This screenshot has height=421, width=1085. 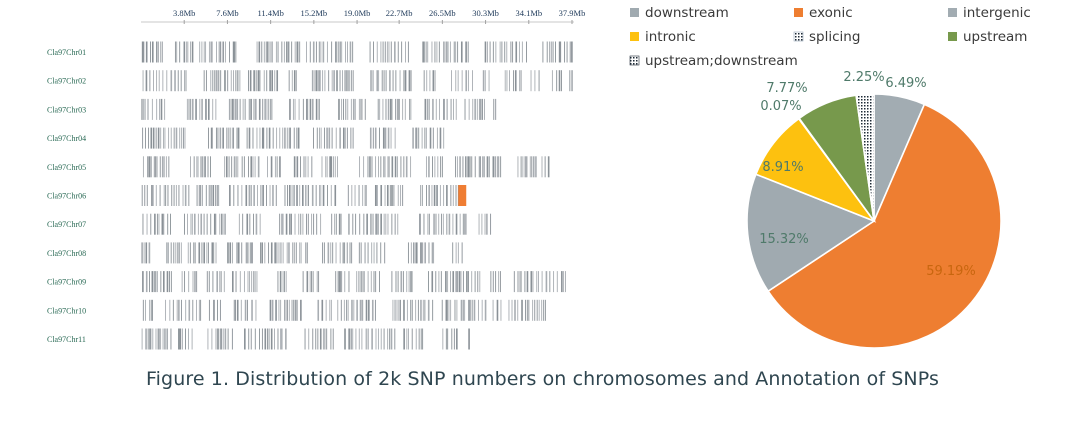 What do you see at coordinates (663, 37) in the screenshot?
I see `legend-item: intronic` at bounding box center [663, 37].